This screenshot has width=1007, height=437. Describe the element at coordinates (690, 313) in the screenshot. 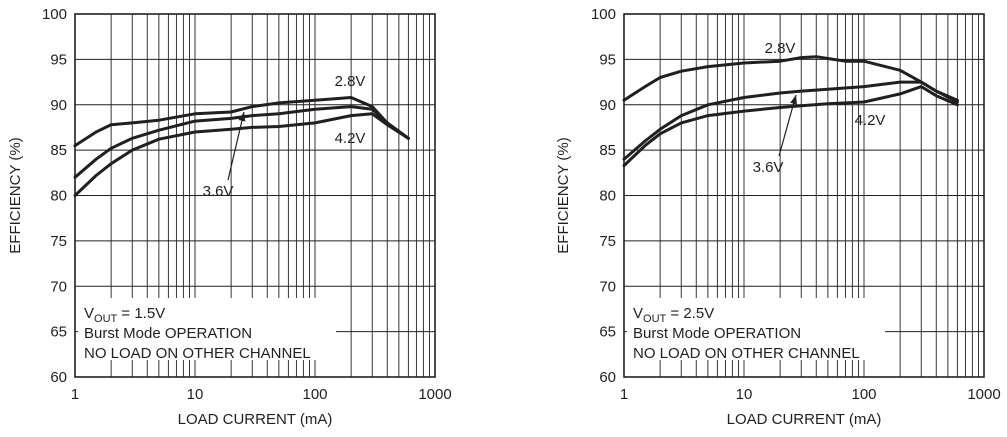

I see `vout-value: = 2.5V` at that location.